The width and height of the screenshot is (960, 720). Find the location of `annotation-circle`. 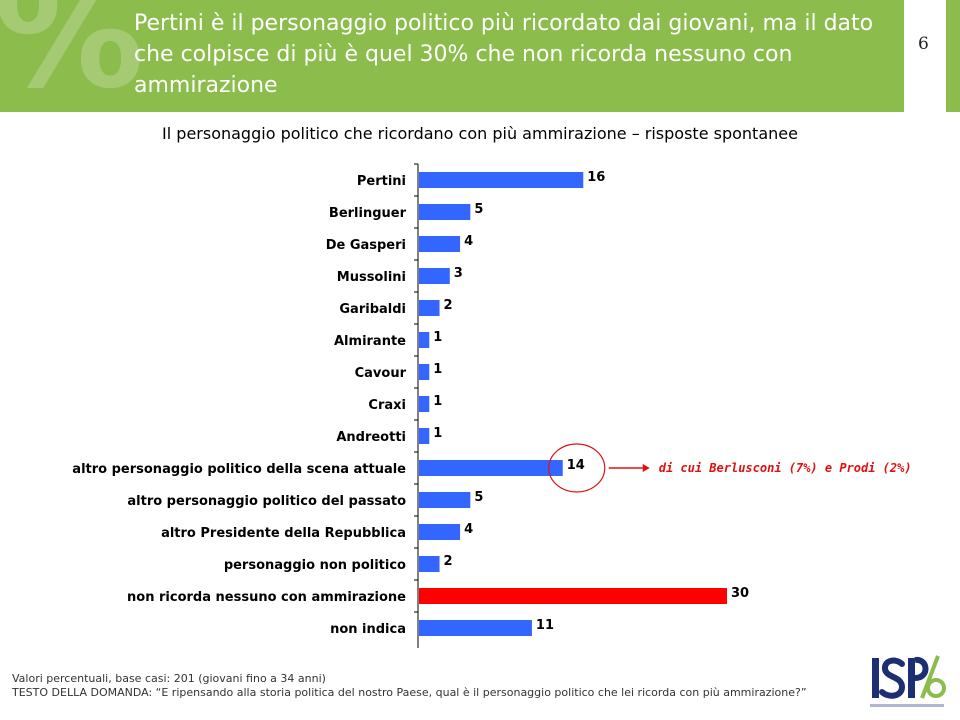

annotation-circle is located at coordinates (577, 468).